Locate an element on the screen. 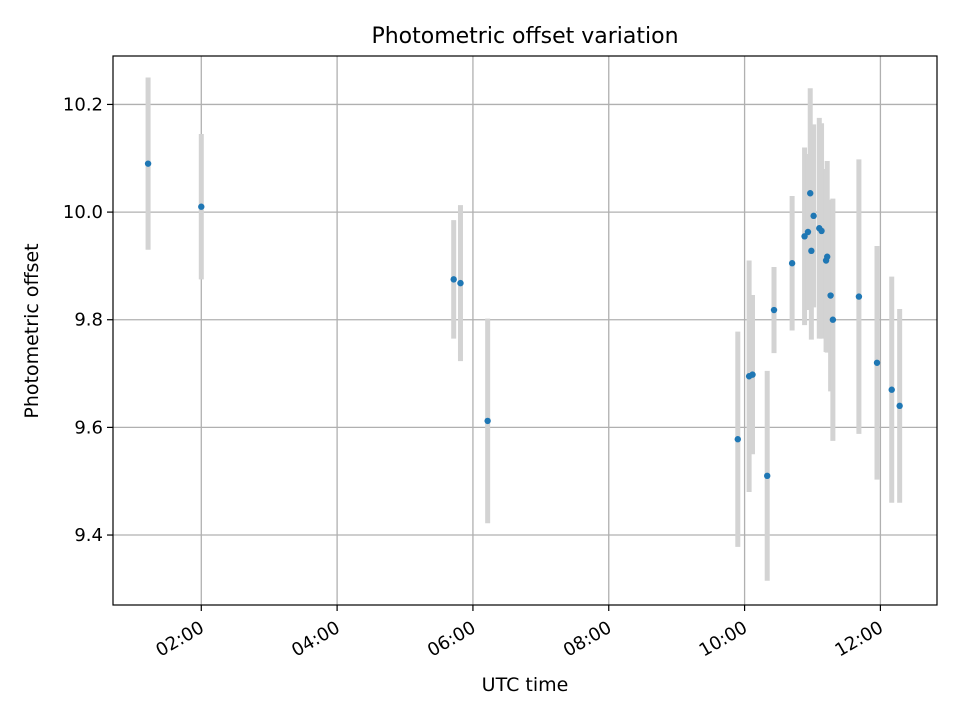 The height and width of the screenshot is (720, 960). y-axis-label: Photometric offset is located at coordinates (32, 330).